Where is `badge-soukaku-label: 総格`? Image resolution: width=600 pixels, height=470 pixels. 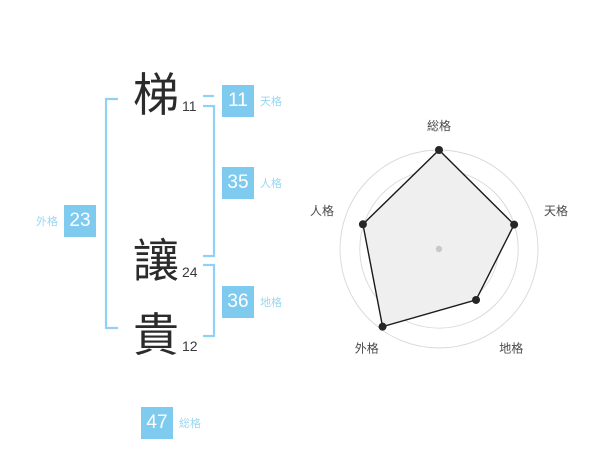
badge-soukaku-label: 総格 is located at coordinates (190, 423).